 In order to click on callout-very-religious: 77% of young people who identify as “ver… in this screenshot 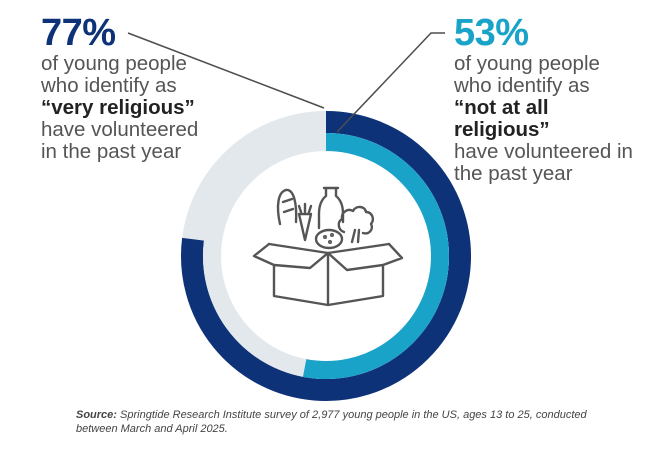, I will do `click(141, 88)`.